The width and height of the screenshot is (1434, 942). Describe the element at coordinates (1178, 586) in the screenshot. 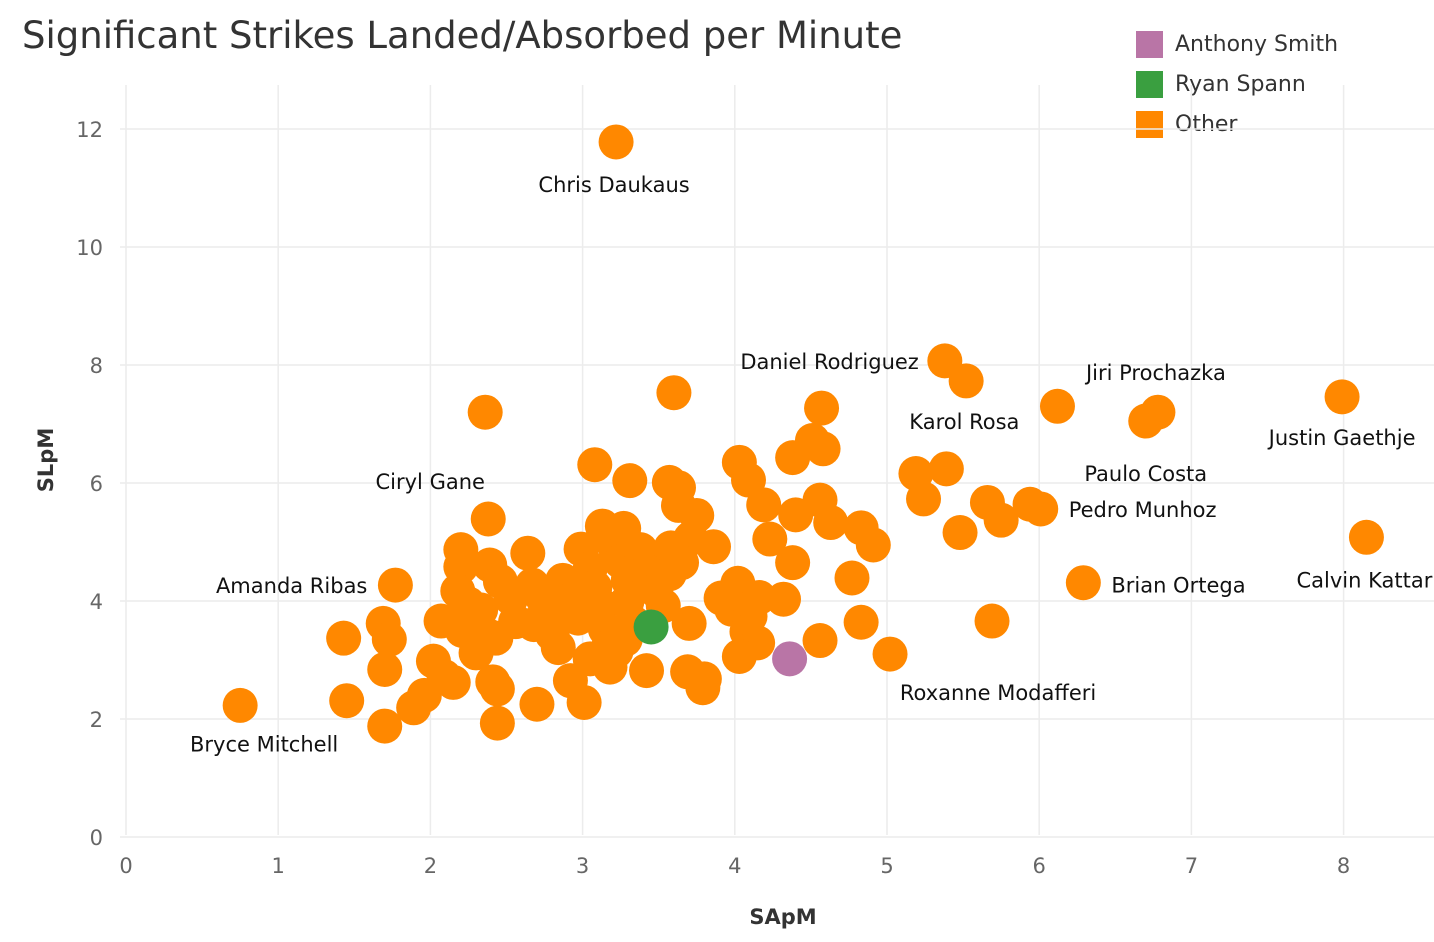

I see `point-label: Brian Ortega` at that location.